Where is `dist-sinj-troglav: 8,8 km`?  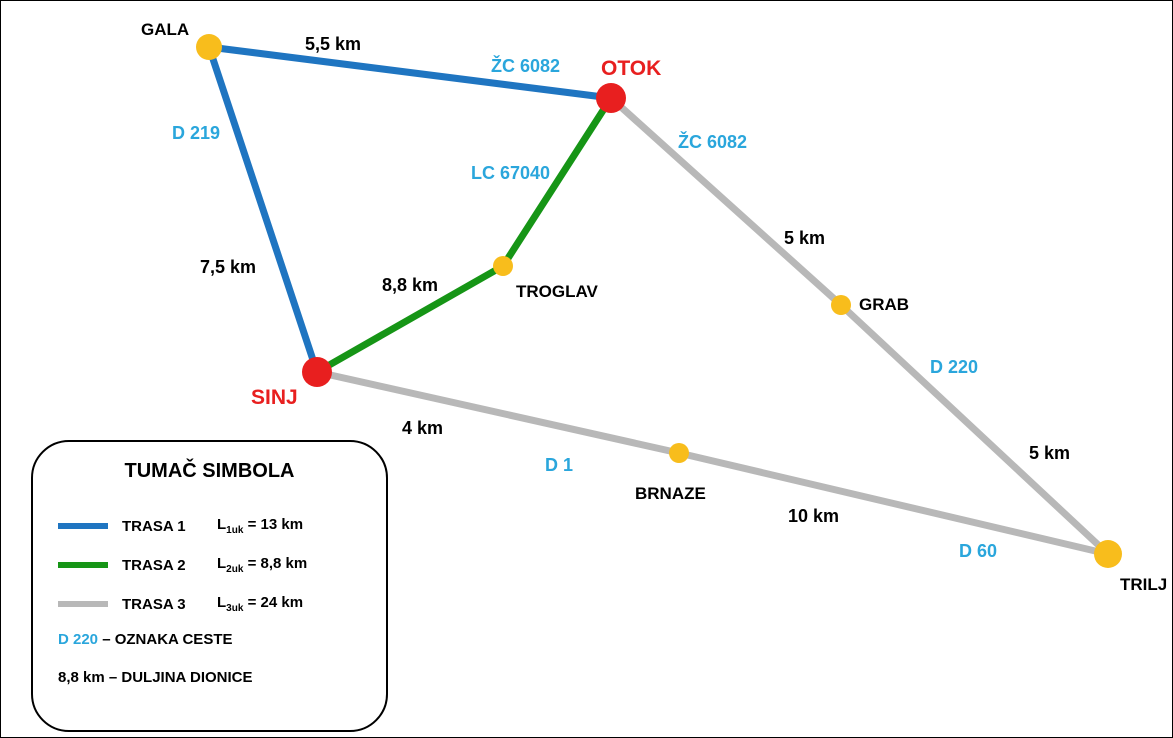
dist-sinj-troglav: 8,8 km is located at coordinates (410, 285).